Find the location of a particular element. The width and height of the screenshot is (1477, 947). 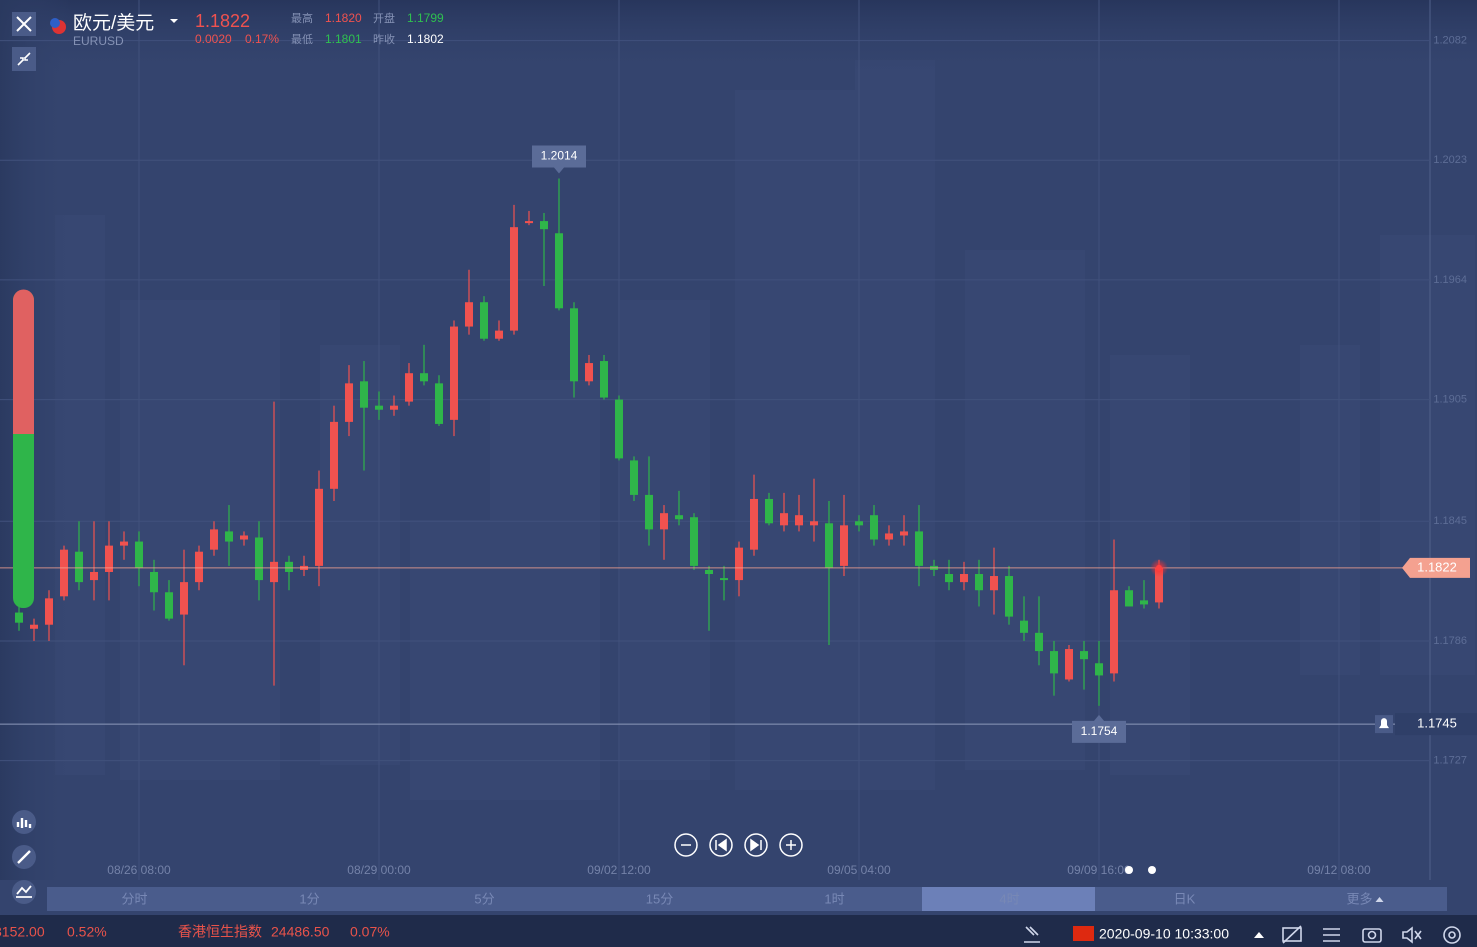

x-tick-label: 09/12 08:00 is located at coordinates (1339, 870).